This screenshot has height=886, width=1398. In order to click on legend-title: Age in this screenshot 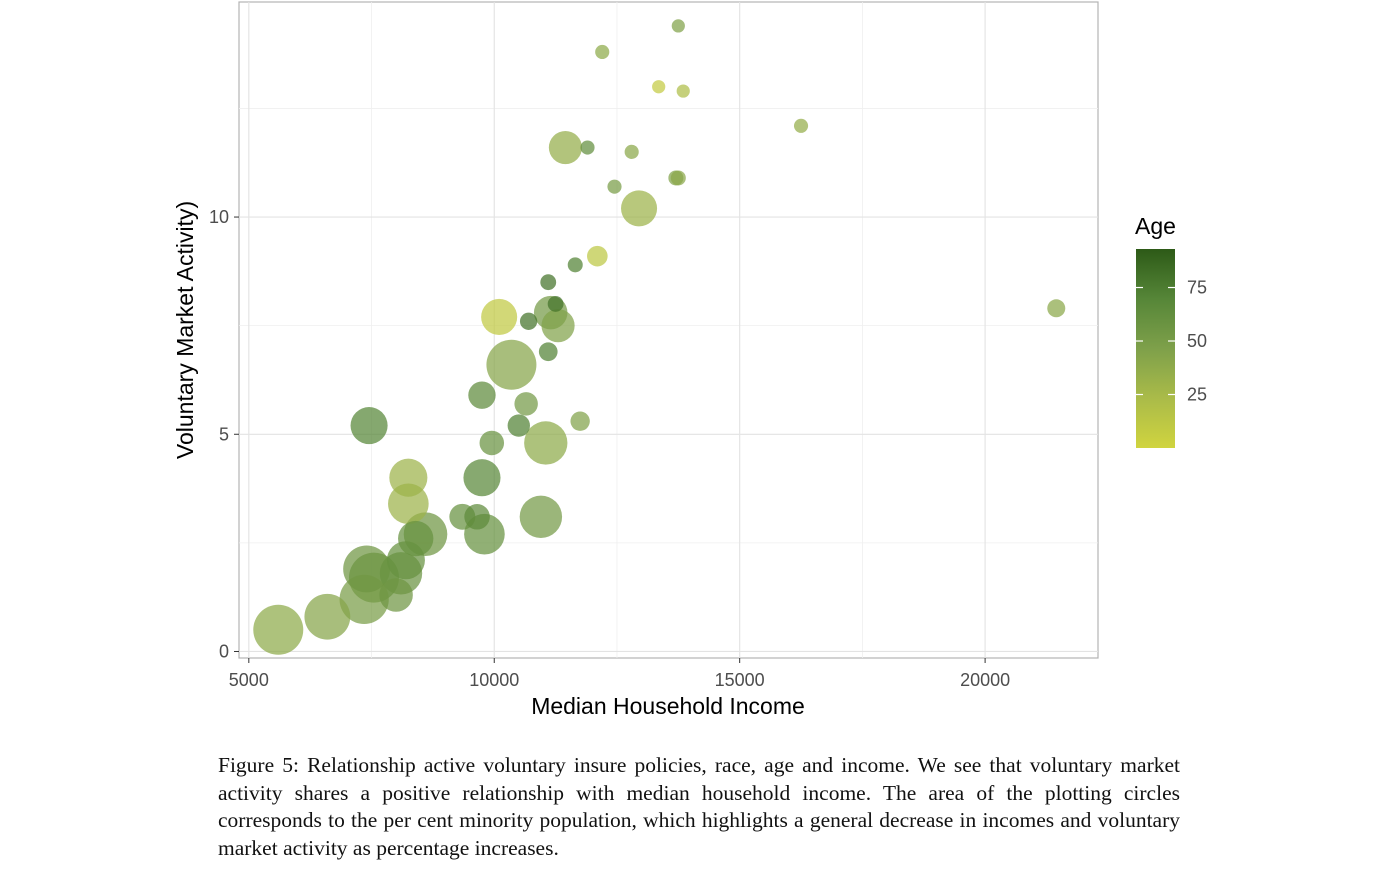, I will do `click(1155, 226)`.